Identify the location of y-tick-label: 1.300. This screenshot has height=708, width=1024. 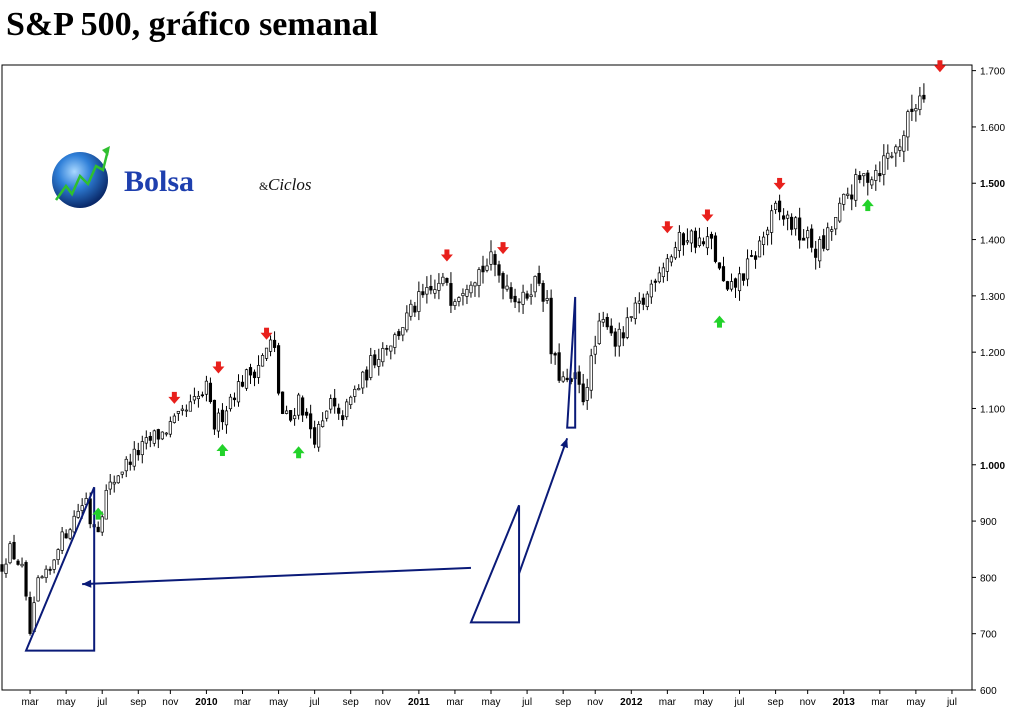
(992, 297).